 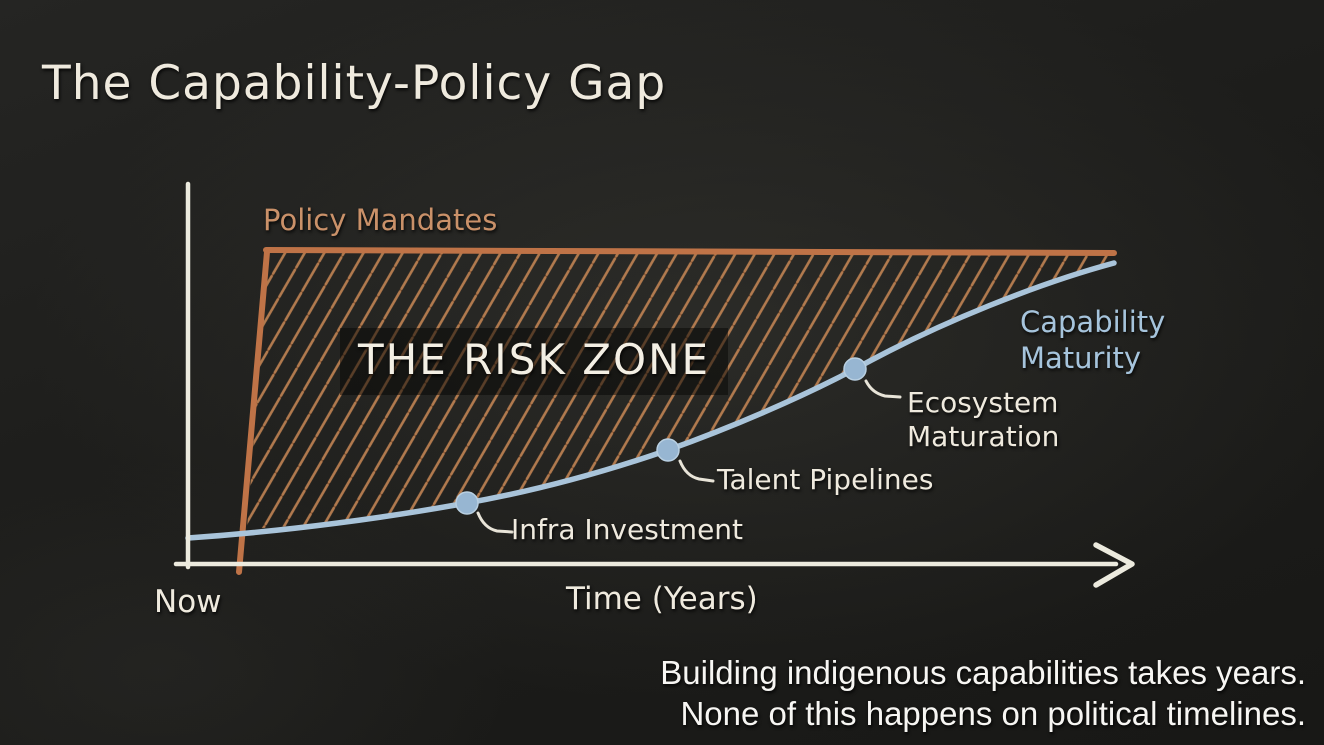 What do you see at coordinates (883, 389) in the screenshot?
I see `ecosystem-connector` at bounding box center [883, 389].